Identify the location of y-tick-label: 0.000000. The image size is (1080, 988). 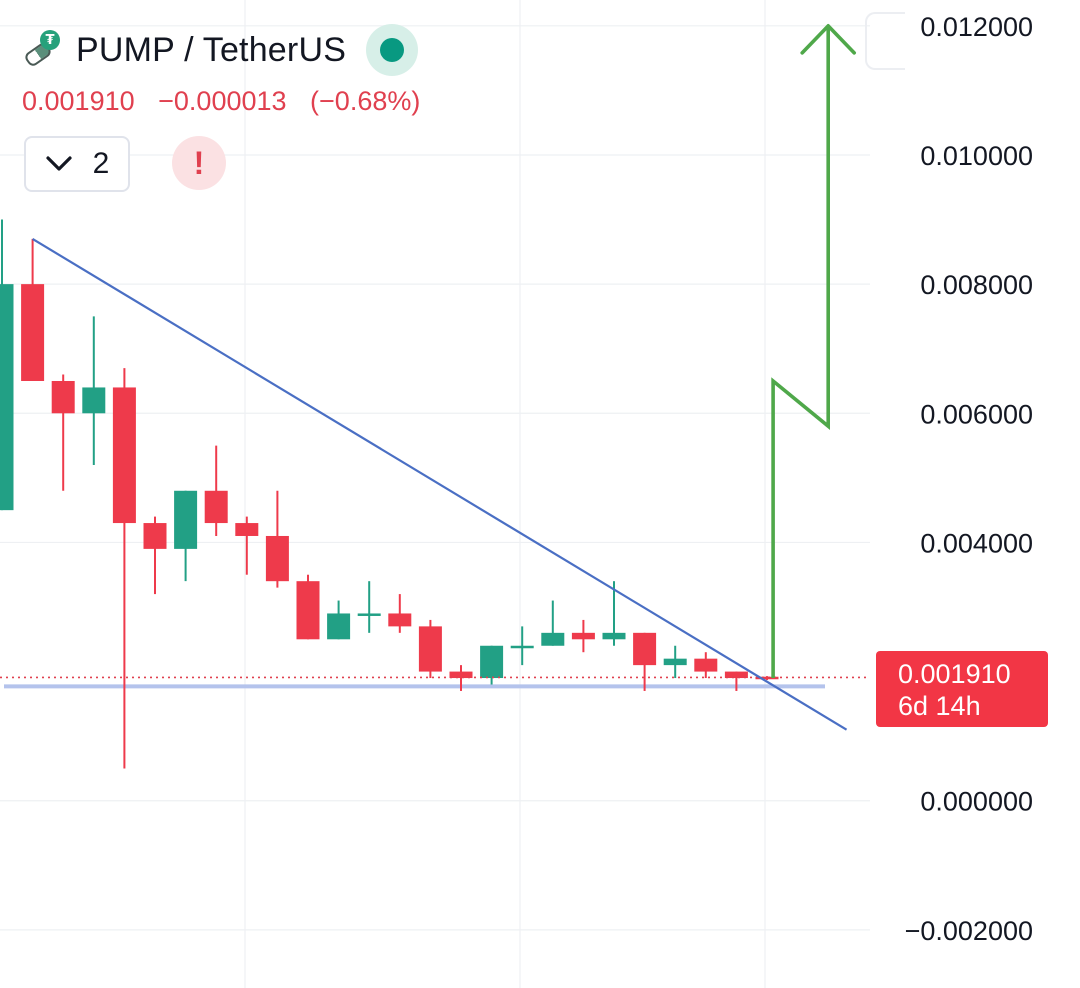
(976, 802).